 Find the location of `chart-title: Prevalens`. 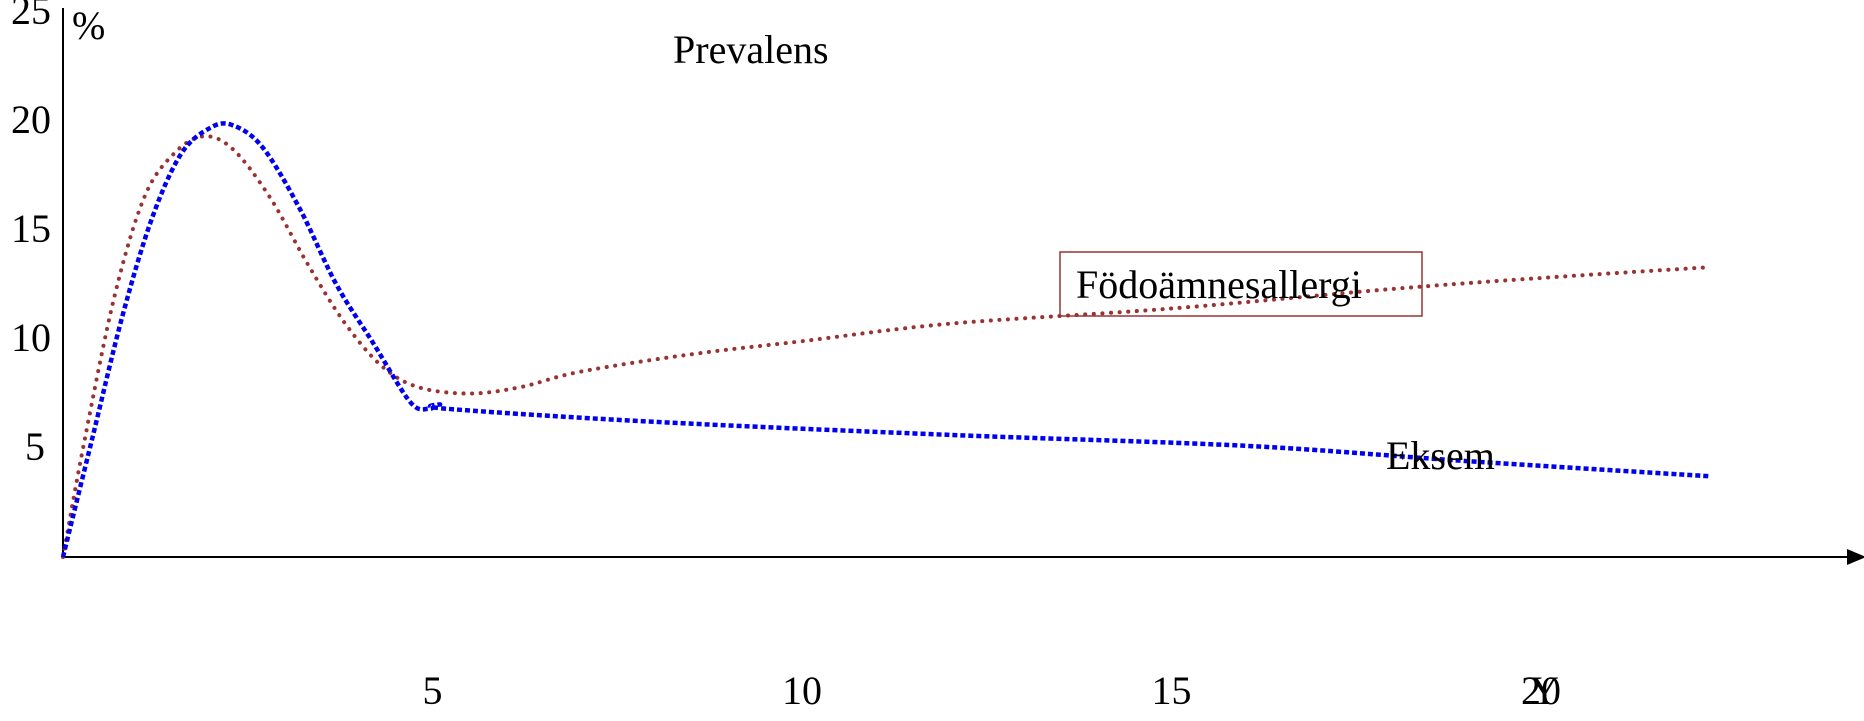

chart-title: Prevalens is located at coordinates (751, 49).